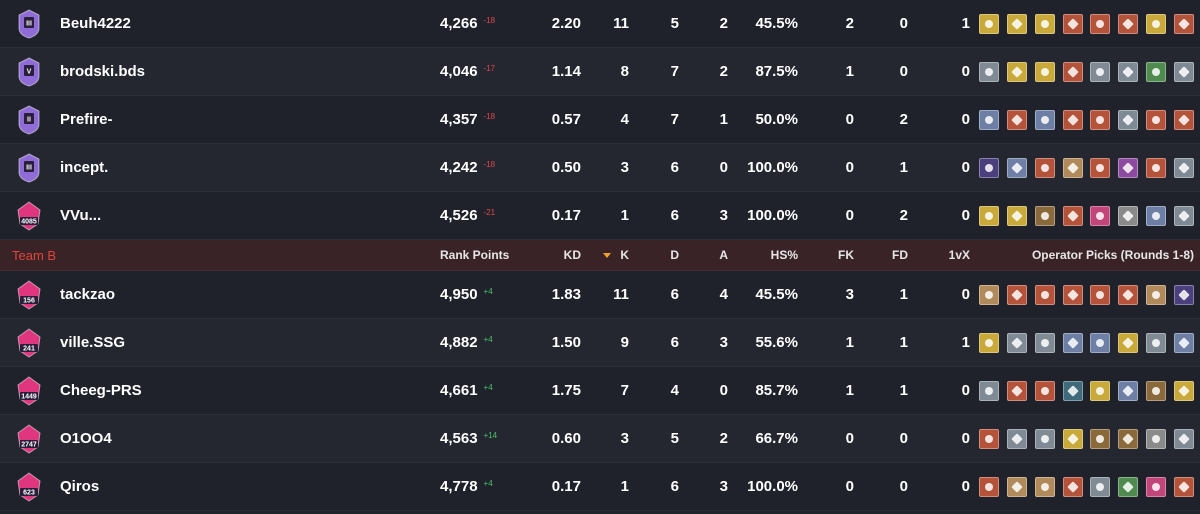 The image size is (1200, 514). I want to click on player-name: Prefire-, so click(86, 119).